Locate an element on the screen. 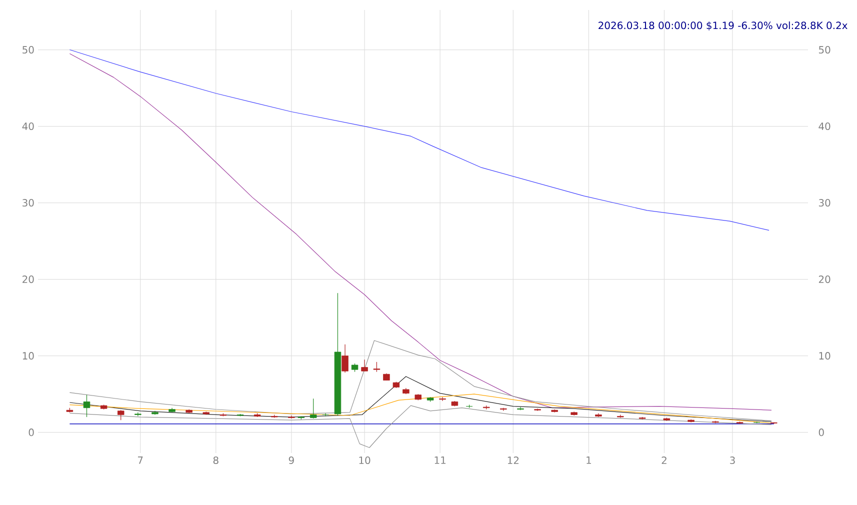  y2-tick-label: 20 is located at coordinates (824, 280).